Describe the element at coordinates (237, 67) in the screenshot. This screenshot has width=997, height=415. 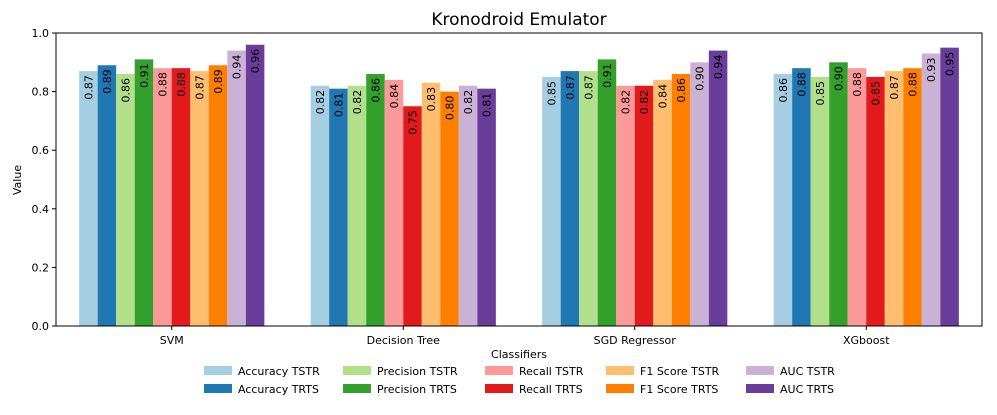
I see `bar-value-label: 0.94` at that location.